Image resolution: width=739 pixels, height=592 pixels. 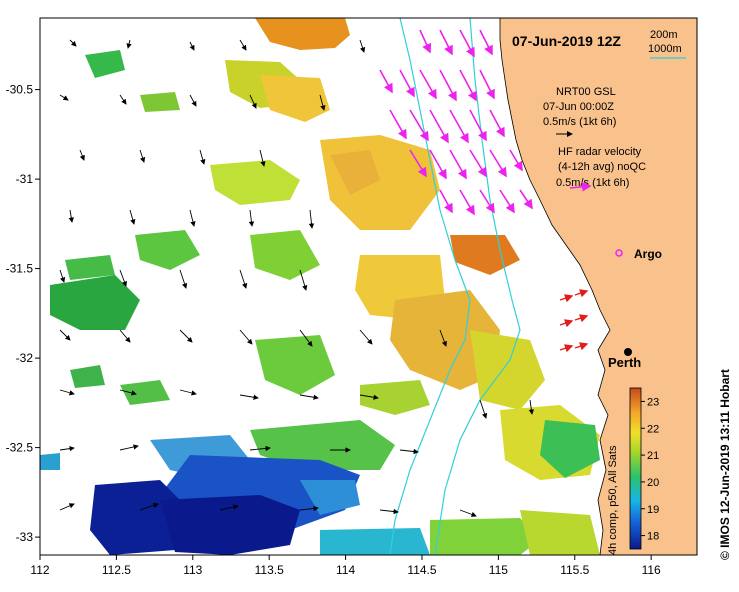 What do you see at coordinates (651, 570) in the screenshot?
I see `x-tick-label: 116` at bounding box center [651, 570].